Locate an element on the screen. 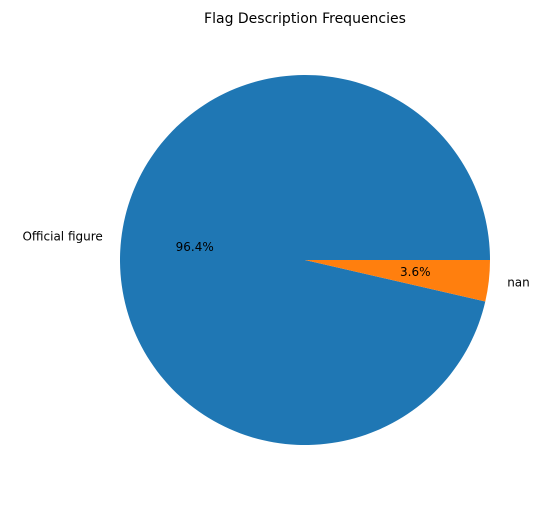  pie-category-label: nan is located at coordinates (518, 282).